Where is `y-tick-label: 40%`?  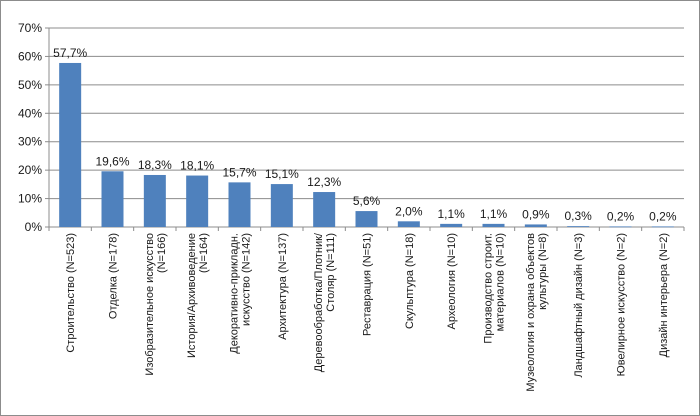 y-tick-label: 40% is located at coordinates (30, 113).